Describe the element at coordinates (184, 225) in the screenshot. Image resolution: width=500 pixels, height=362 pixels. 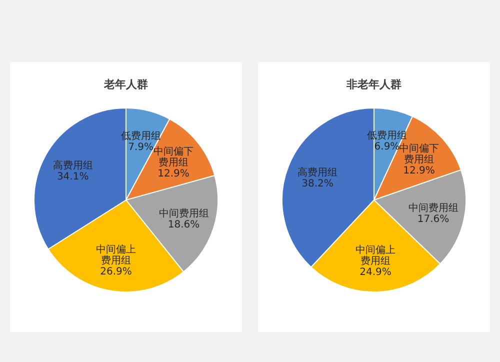
I see `data-label: 18.6%` at that location.